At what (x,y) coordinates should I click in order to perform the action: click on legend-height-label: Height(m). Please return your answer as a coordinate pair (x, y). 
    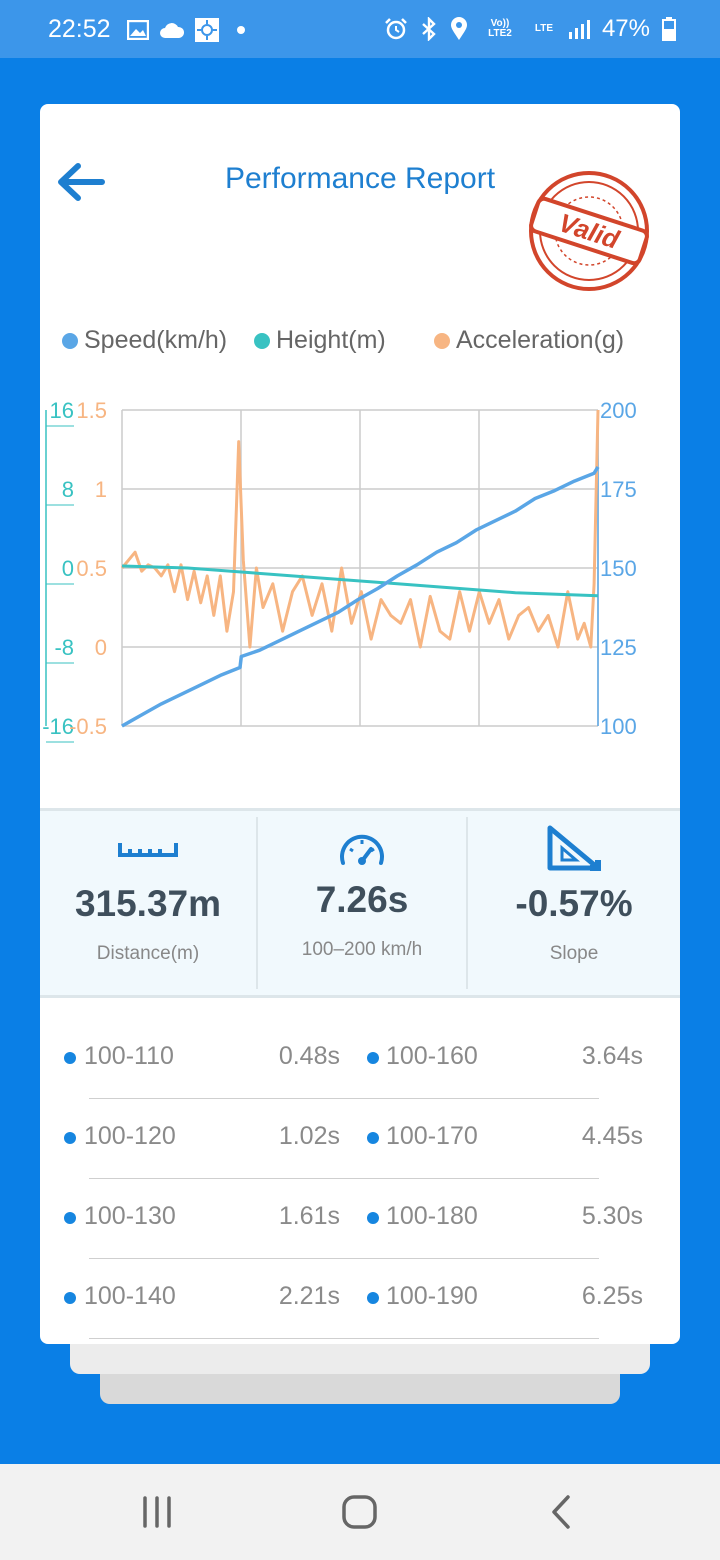
    Looking at the image, I should click on (331, 340).